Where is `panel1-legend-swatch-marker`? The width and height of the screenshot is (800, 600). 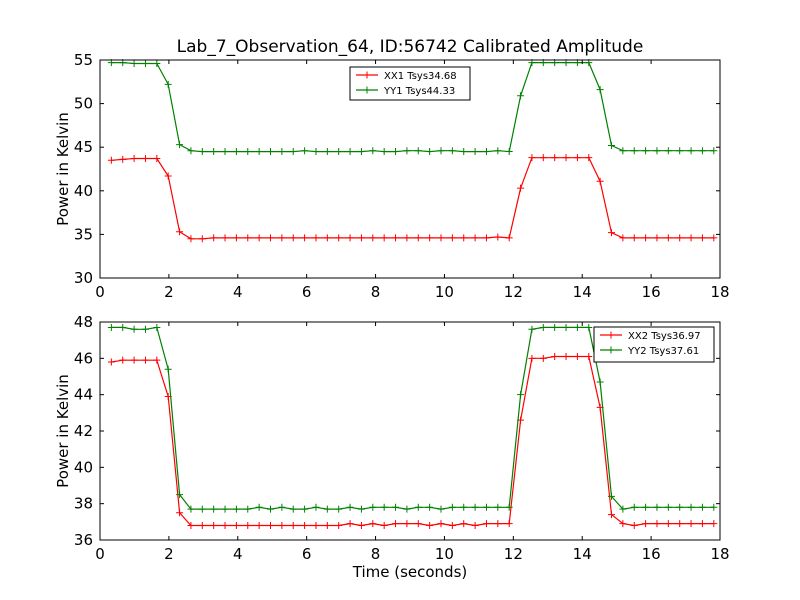 panel1-legend-swatch-marker is located at coordinates (367, 75).